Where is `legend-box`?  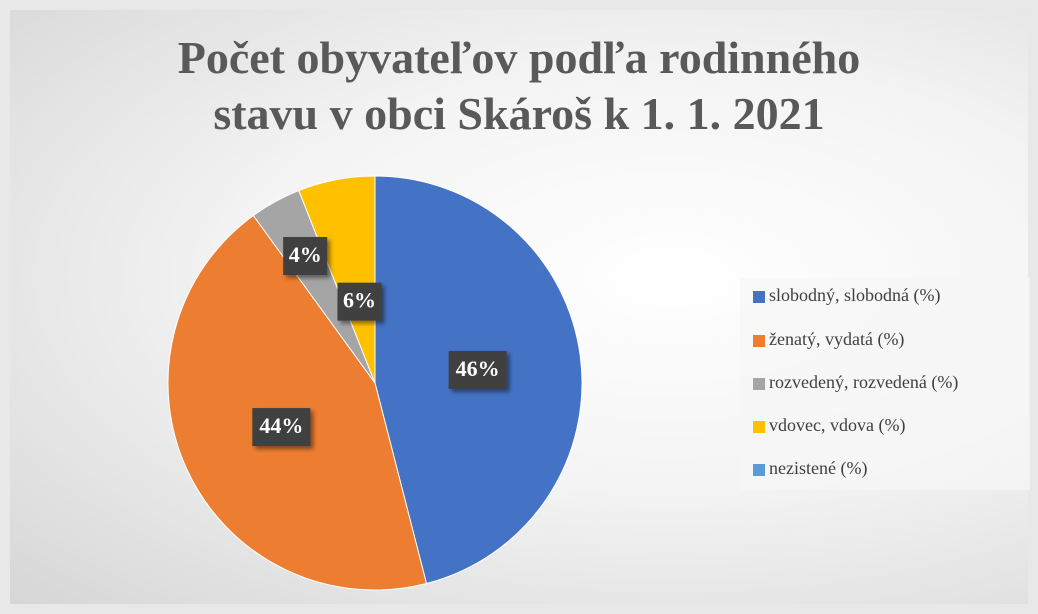 legend-box is located at coordinates (885, 384).